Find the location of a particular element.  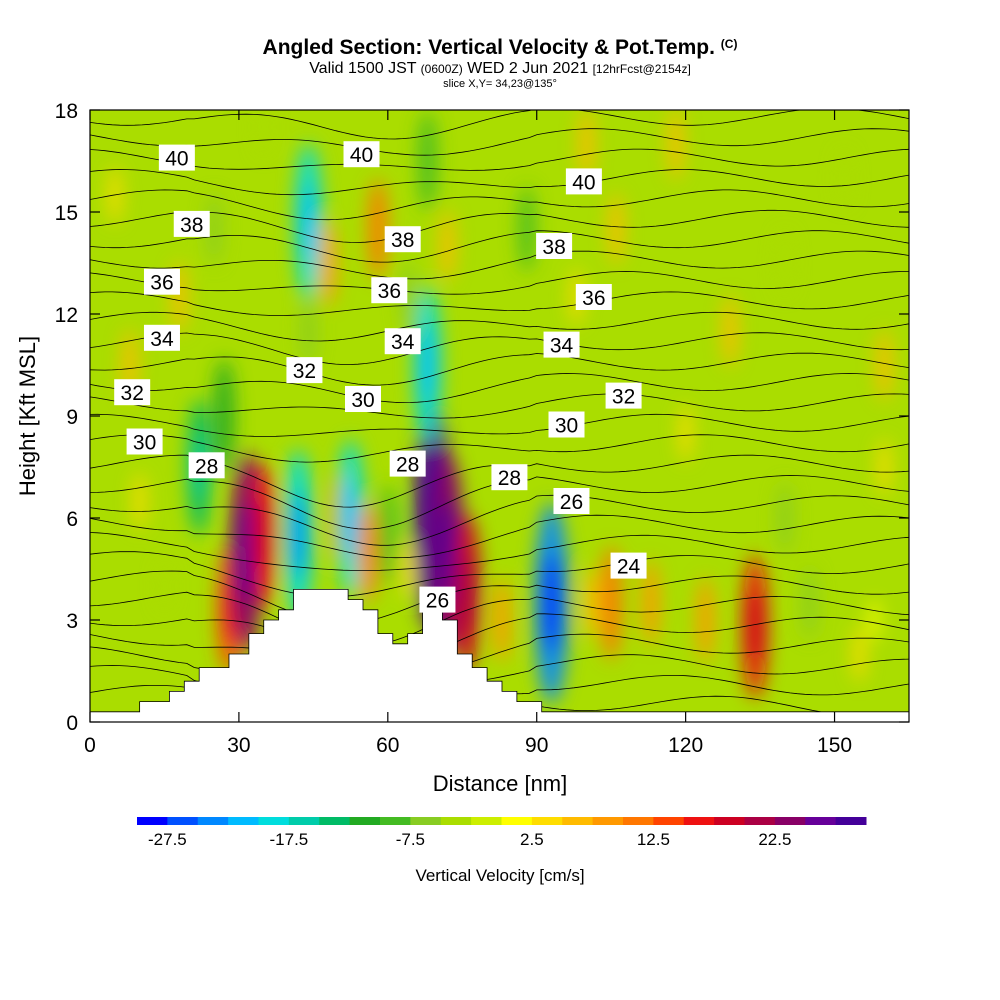

isentrope-label-22: 24 is located at coordinates (628, 565).